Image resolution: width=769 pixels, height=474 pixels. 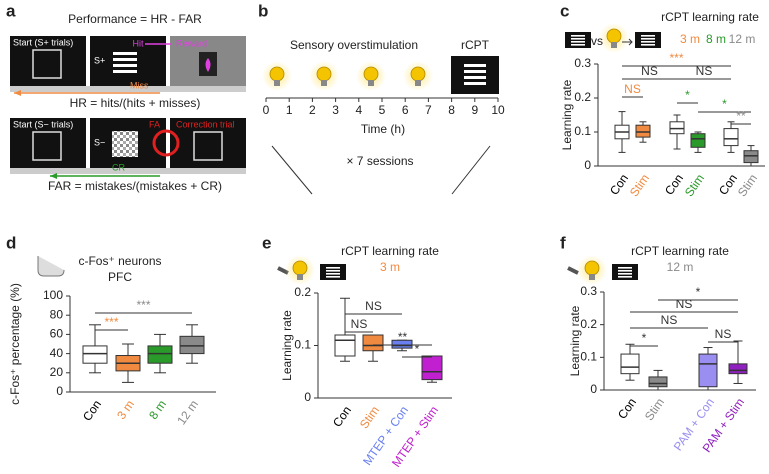 What do you see at coordinates (289, 110) in the screenshot?
I see `tick-label: 1` at bounding box center [289, 110].